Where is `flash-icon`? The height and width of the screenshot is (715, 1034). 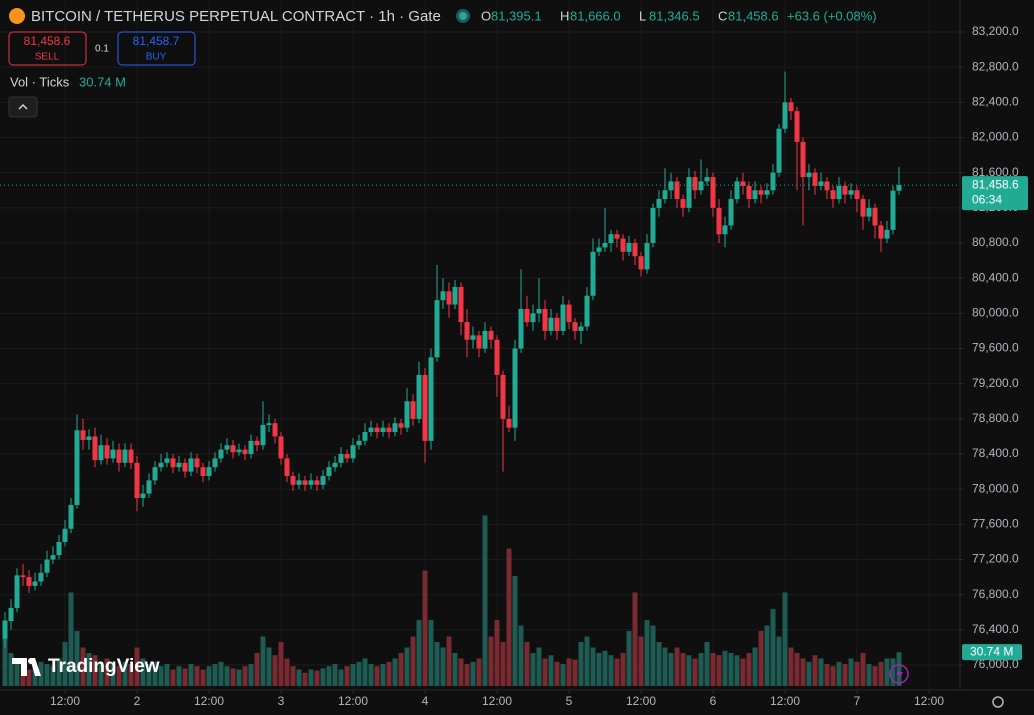
flash-icon is located at coordinates (899, 674).